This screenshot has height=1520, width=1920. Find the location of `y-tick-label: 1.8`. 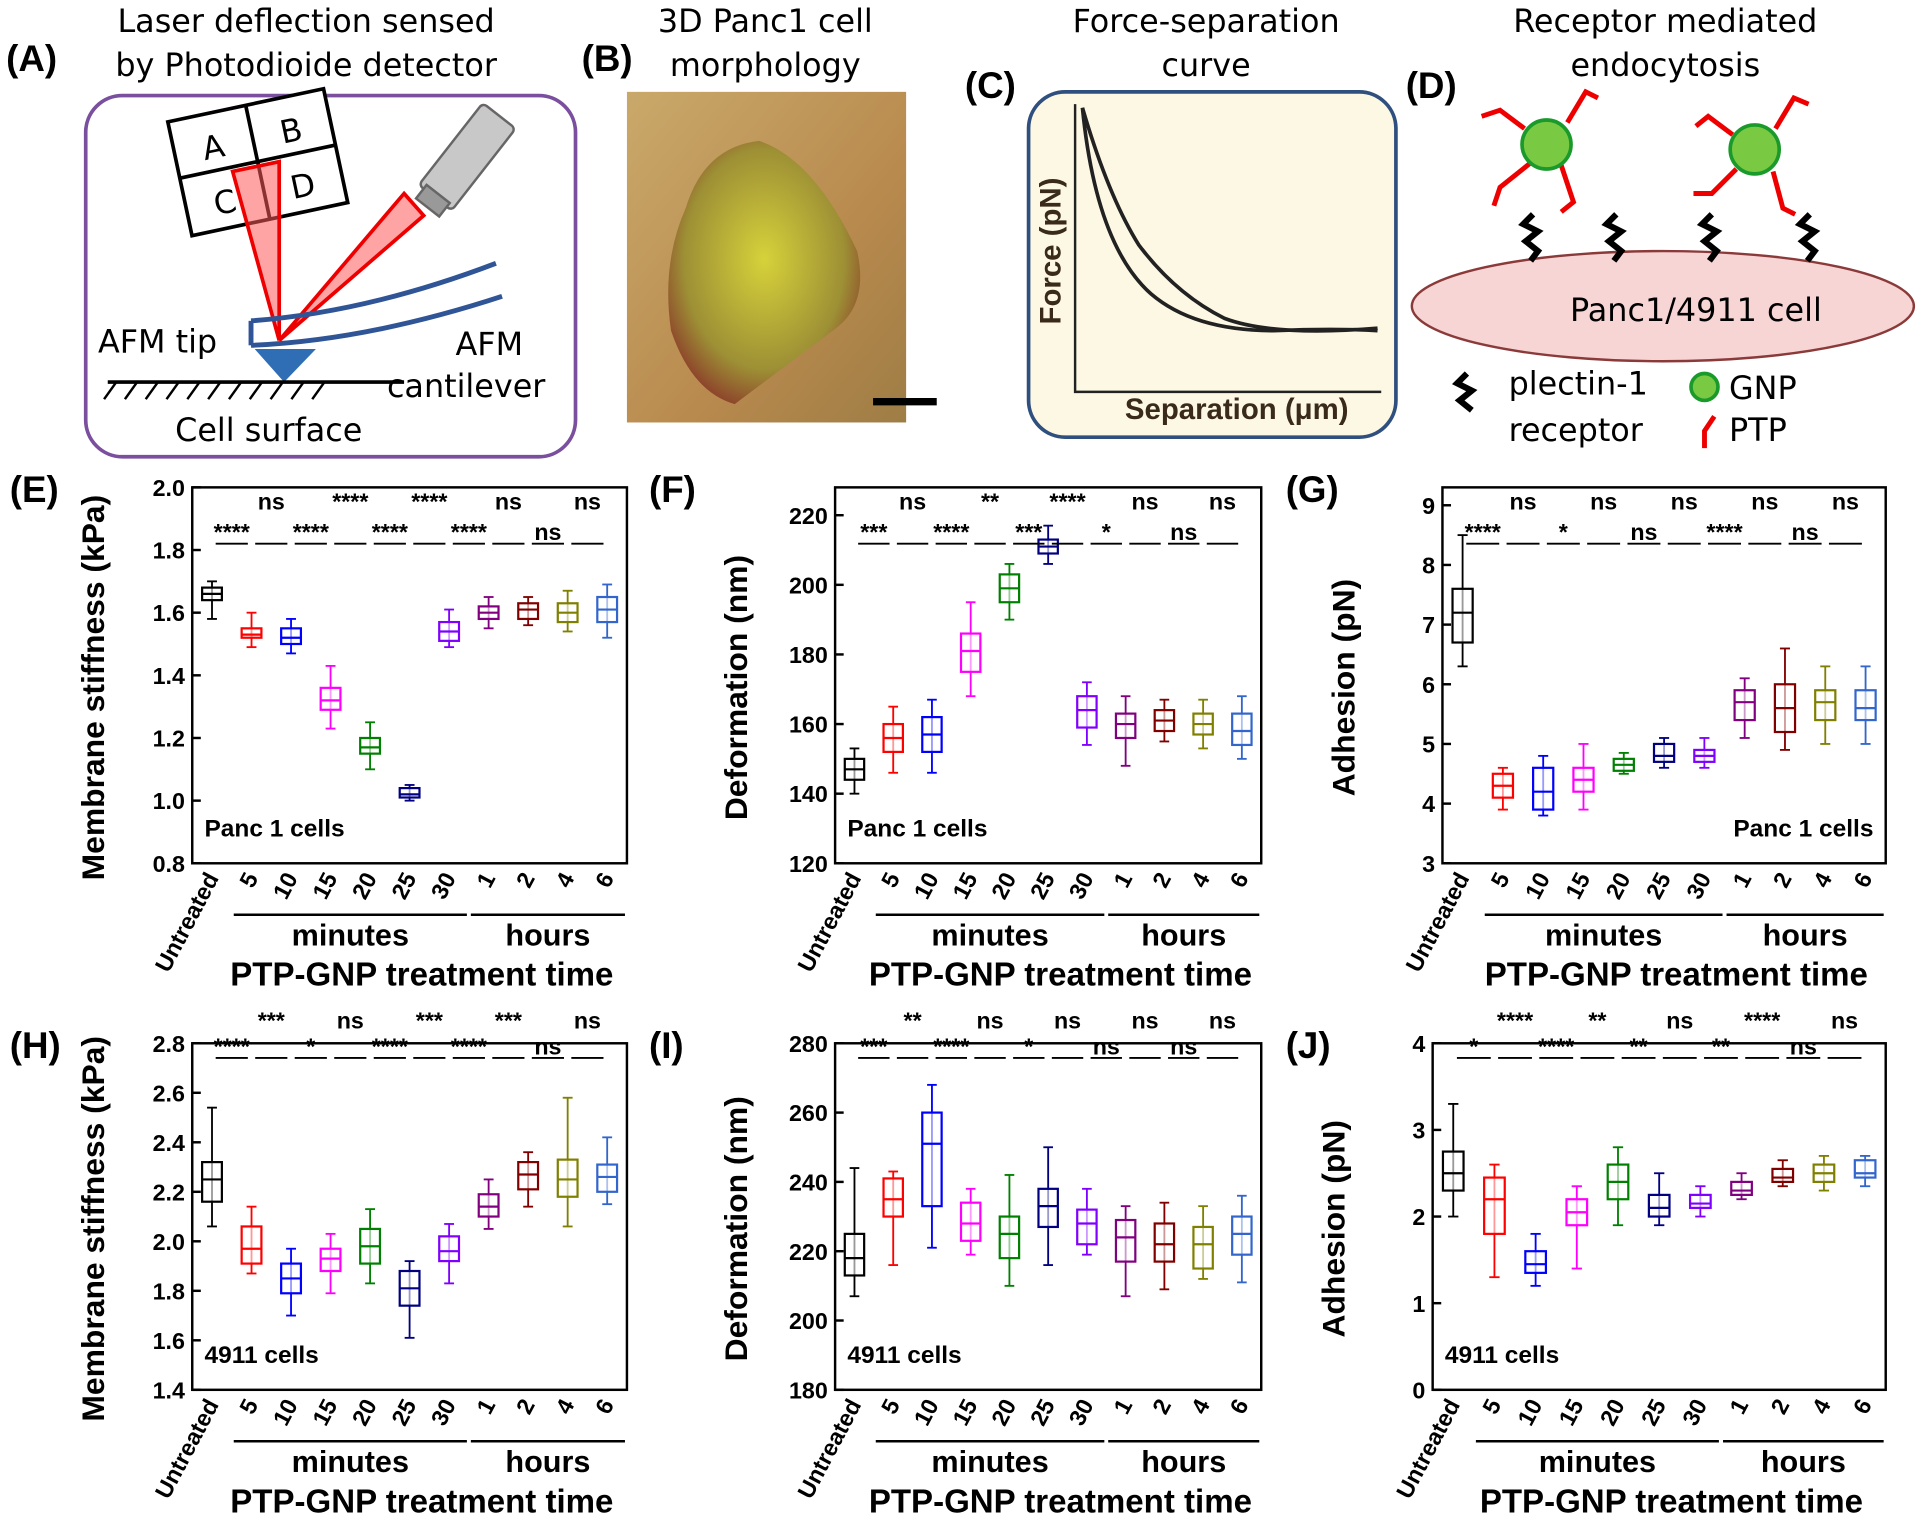

y-tick-label: 1.8 is located at coordinates (169, 551).